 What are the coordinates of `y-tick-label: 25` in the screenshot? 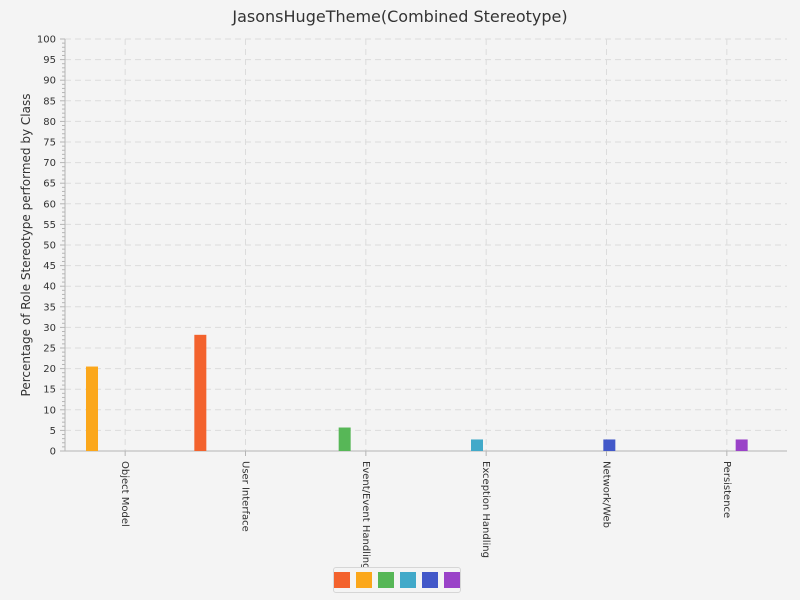 It's located at (49, 349).